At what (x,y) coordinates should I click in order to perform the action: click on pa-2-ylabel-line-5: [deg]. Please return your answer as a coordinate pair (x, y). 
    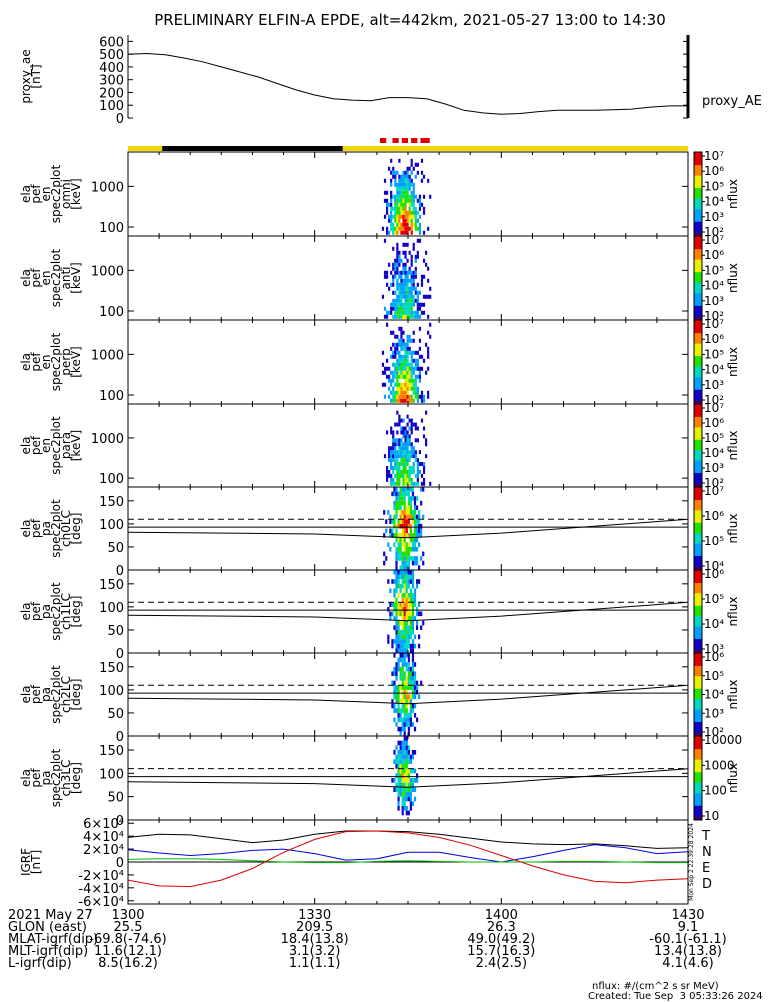
    Looking at the image, I should click on (76, 695).